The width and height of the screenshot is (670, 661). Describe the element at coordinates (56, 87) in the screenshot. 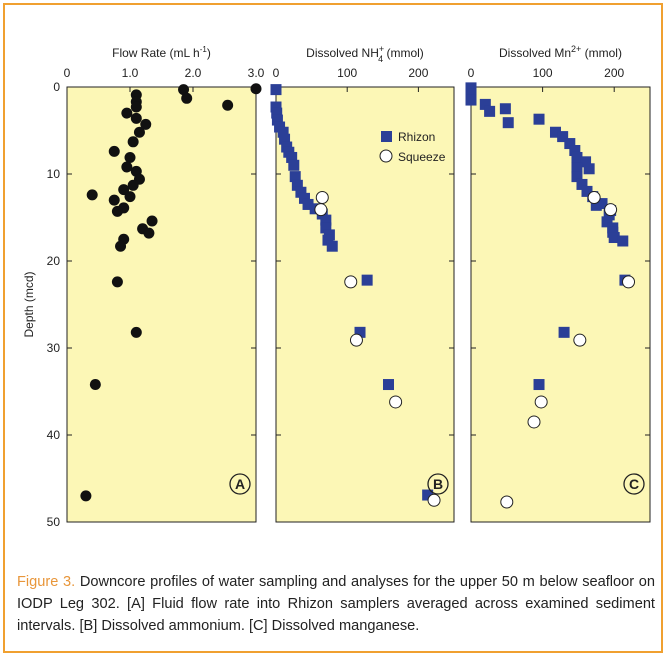

I see `y-tick-label: 0` at that location.